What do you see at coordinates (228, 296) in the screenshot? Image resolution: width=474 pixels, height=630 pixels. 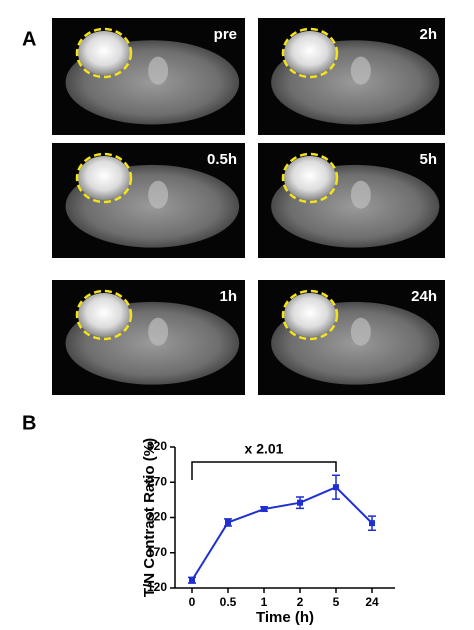 I see `time-label: 1h` at bounding box center [228, 296].